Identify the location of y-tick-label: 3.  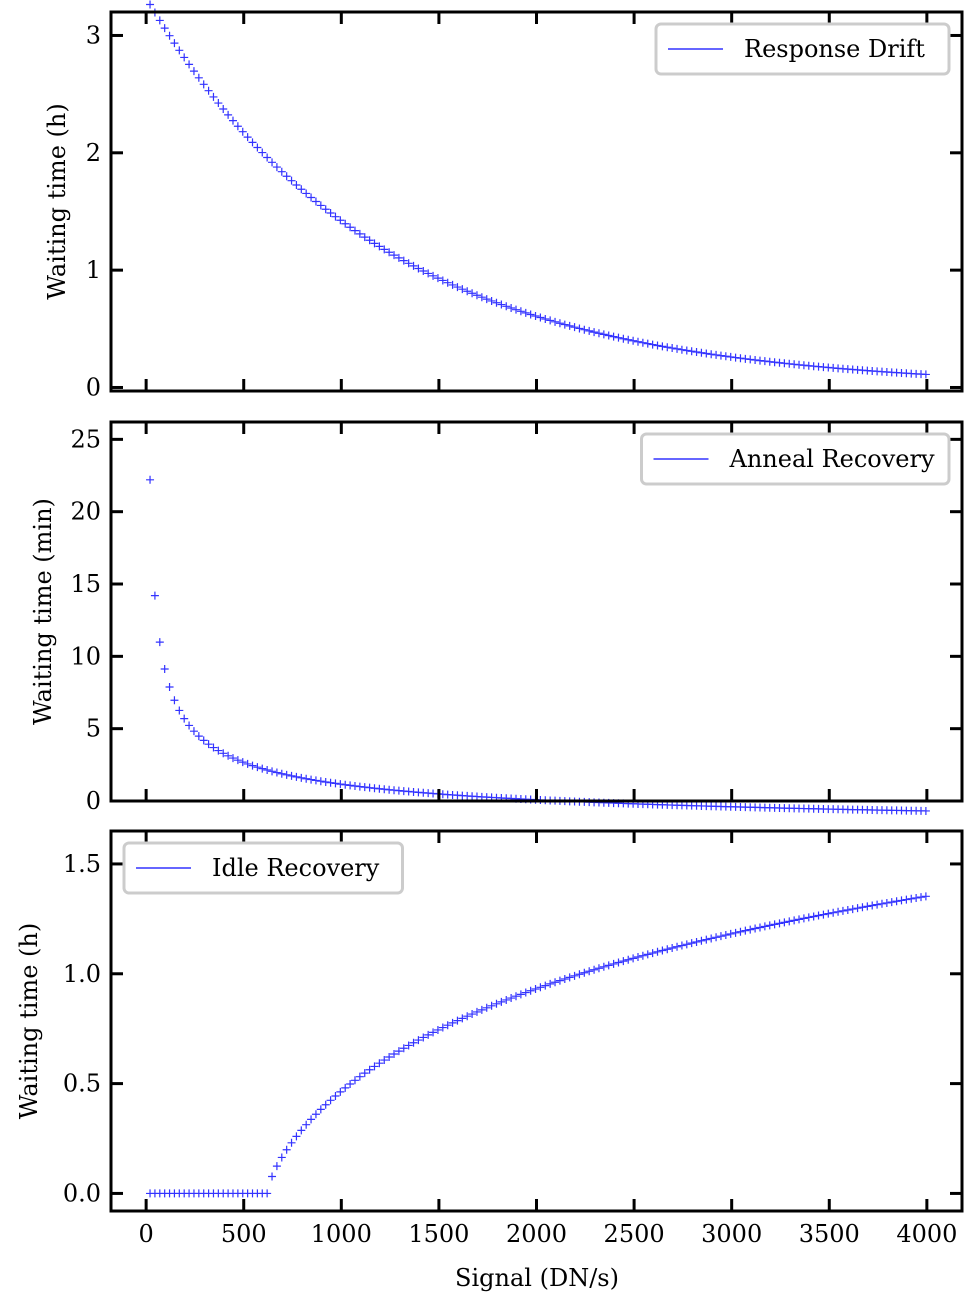
(93, 35).